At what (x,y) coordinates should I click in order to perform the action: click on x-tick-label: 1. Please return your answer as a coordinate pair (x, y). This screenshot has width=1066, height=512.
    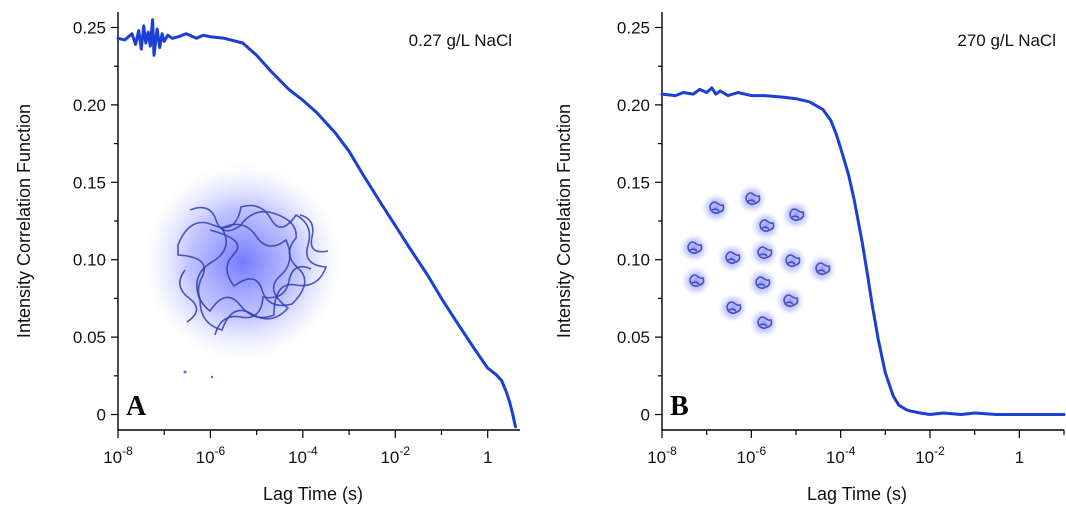
    Looking at the image, I should click on (487, 457).